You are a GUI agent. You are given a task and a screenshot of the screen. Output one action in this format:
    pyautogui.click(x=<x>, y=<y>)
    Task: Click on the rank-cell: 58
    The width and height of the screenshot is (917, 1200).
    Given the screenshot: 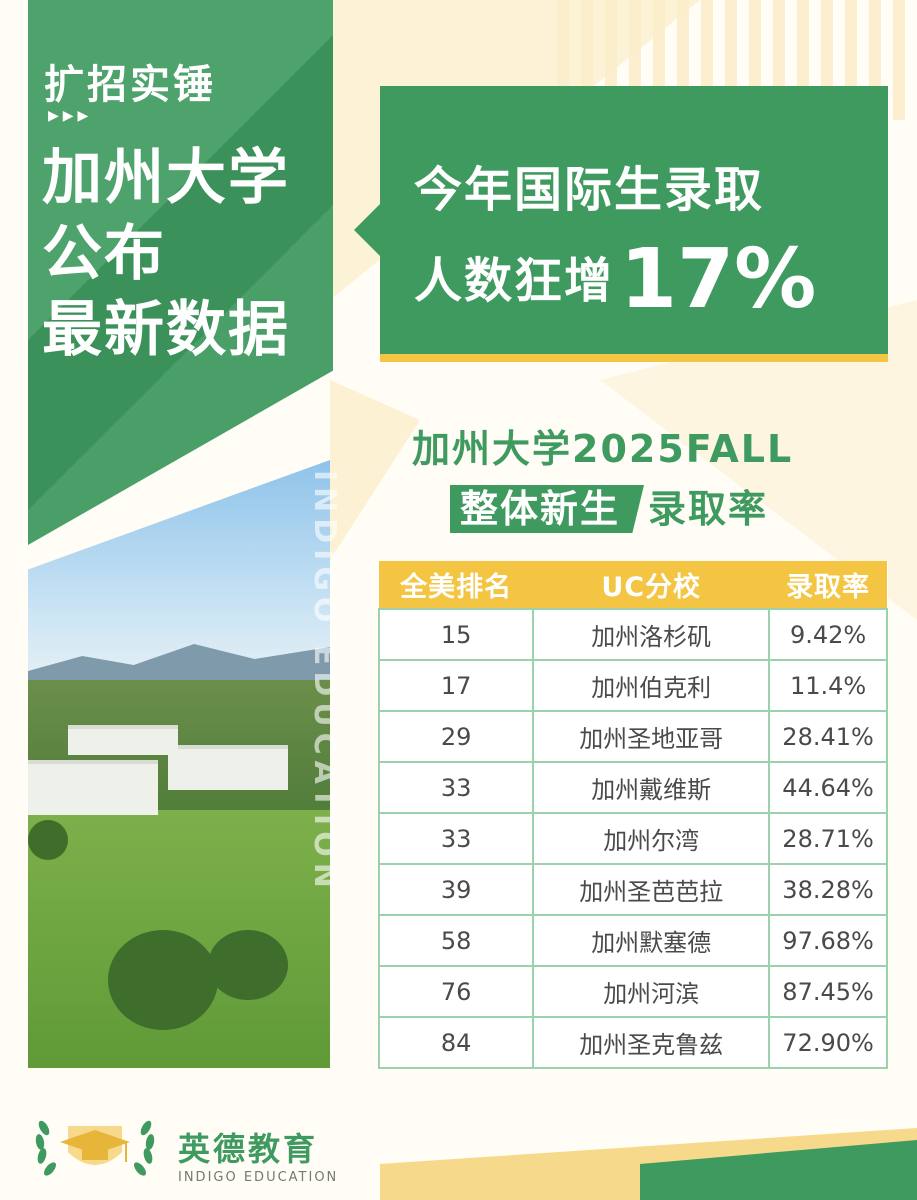 What is the action you would take?
    pyautogui.click(x=456, y=940)
    